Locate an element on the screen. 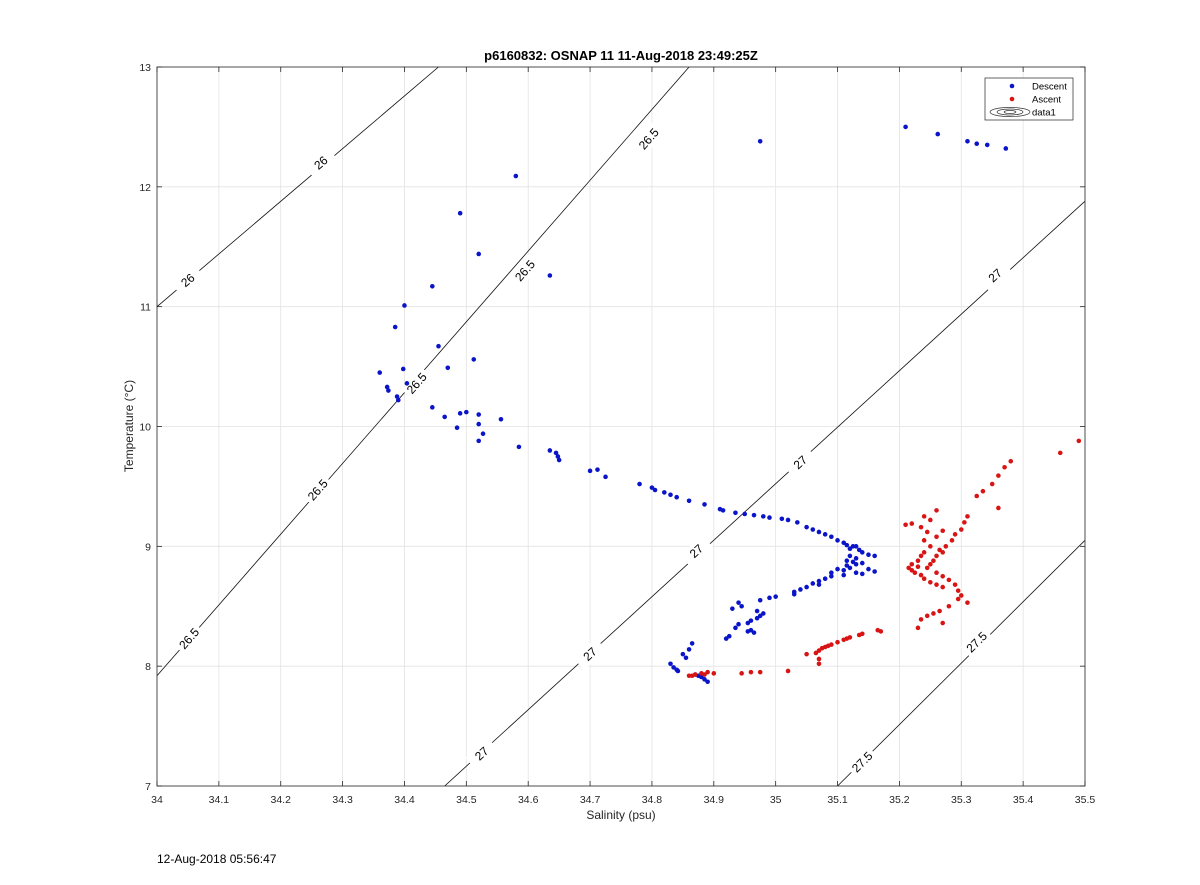 The image size is (1200, 885). x-tick-label: 35.5 is located at coordinates (1085, 800).